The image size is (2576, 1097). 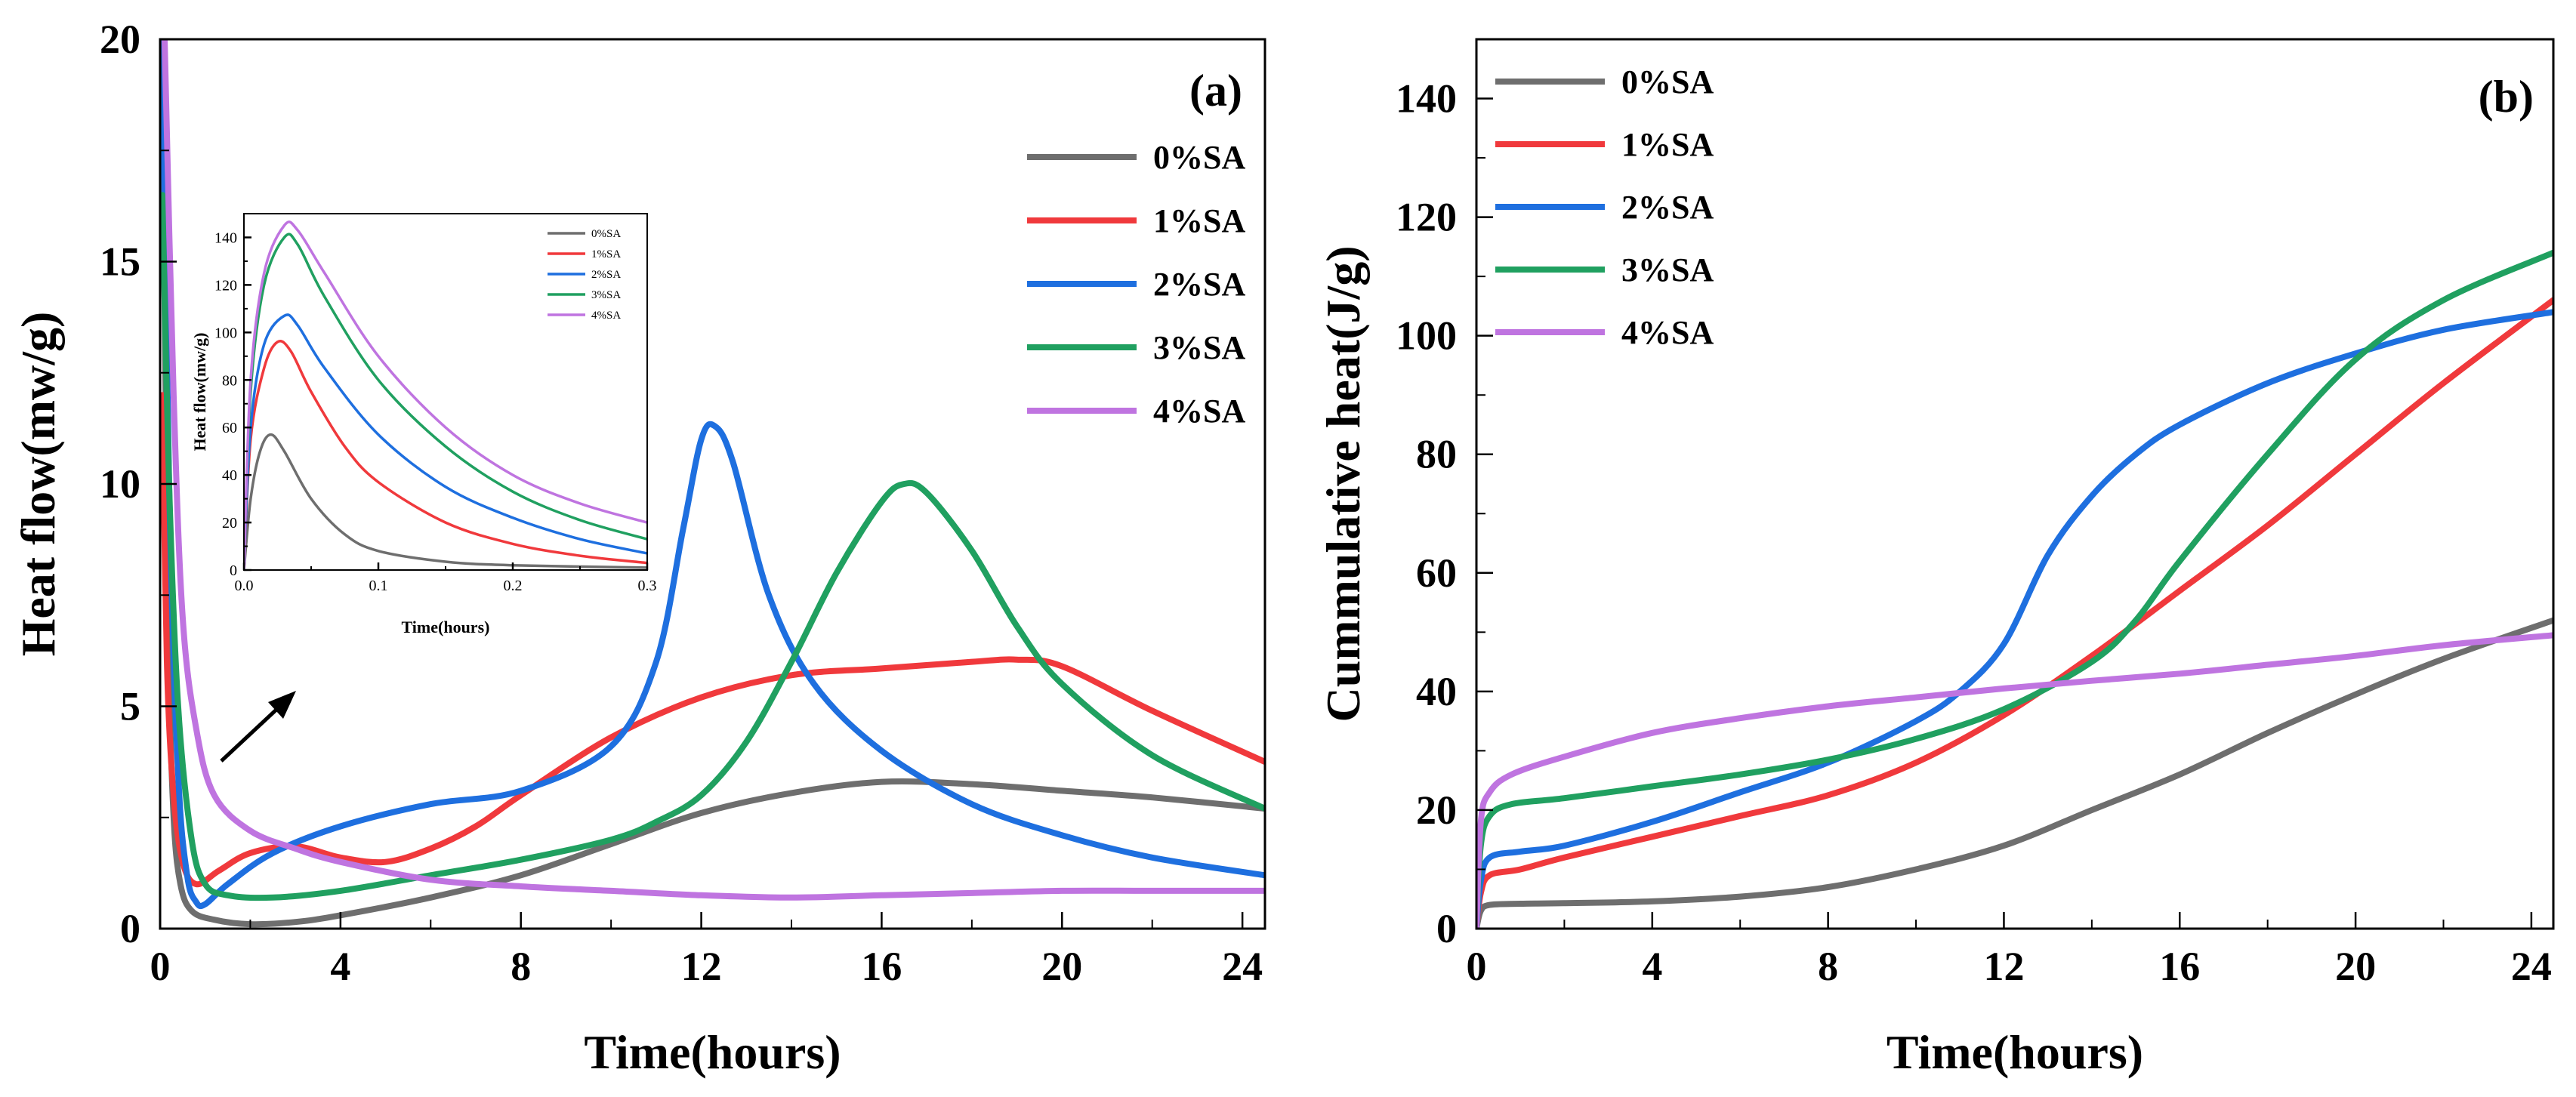 I want to click on y-axis-title: Cummulative heat(J/g), so click(x=1343, y=483).